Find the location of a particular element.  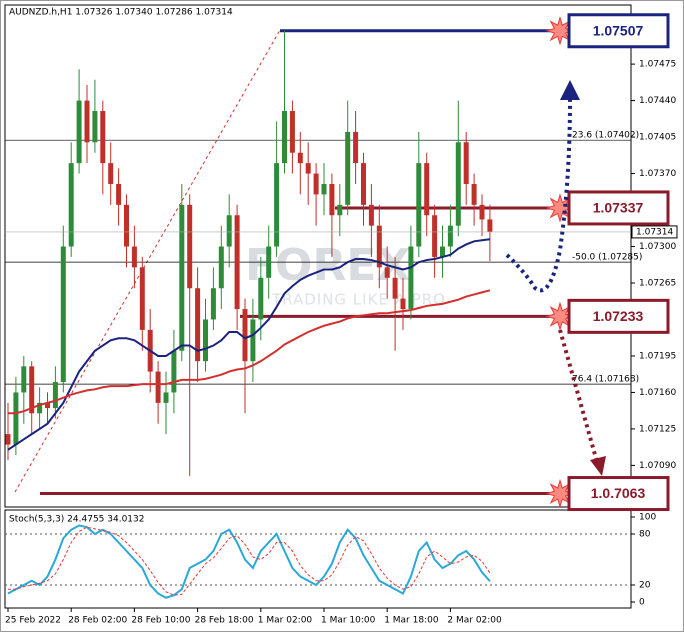

y-tick-label: 20 is located at coordinates (645, 586).